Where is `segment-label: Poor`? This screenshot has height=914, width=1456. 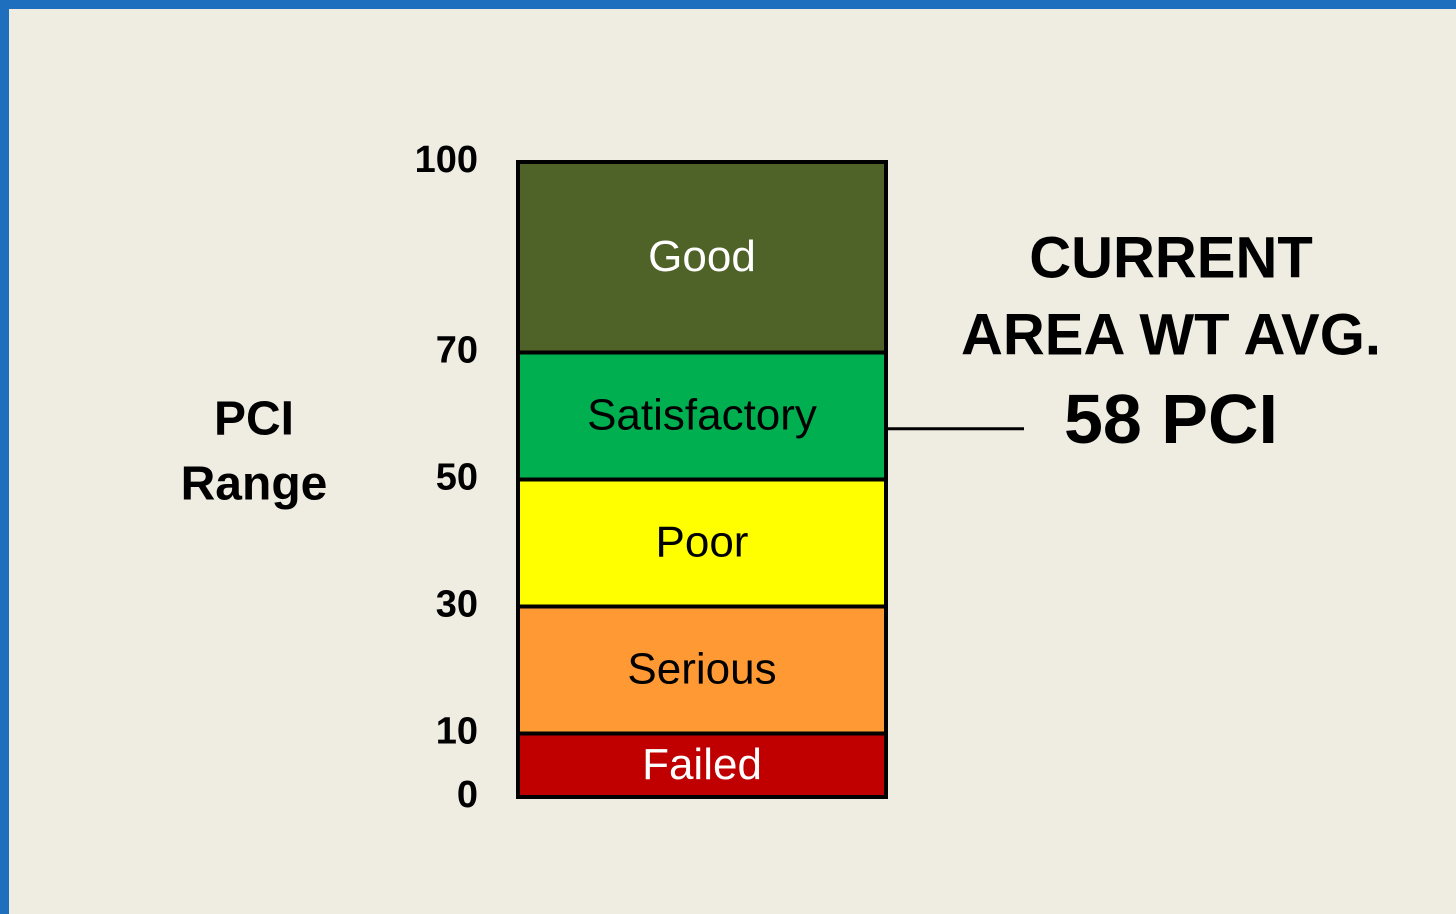 segment-label: Poor is located at coordinates (702, 542).